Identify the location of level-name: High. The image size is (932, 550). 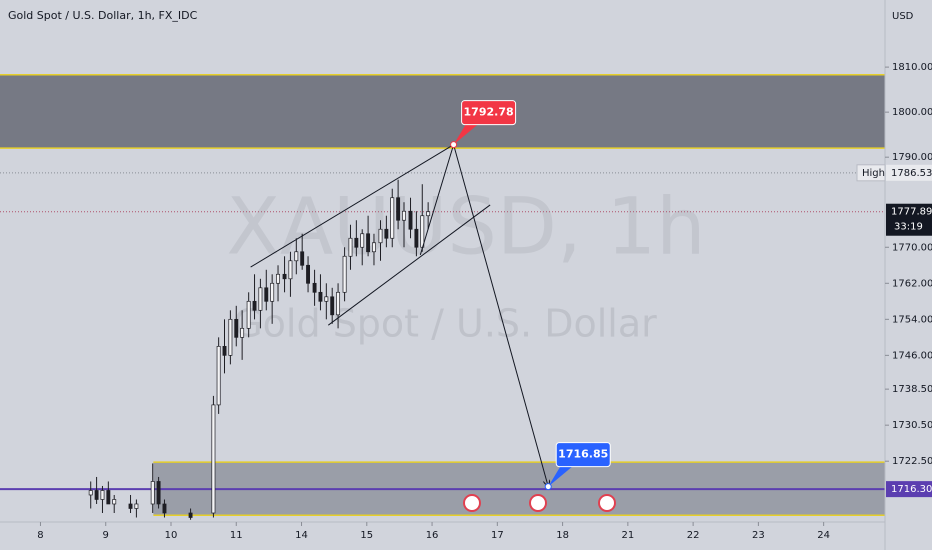
(873, 173).